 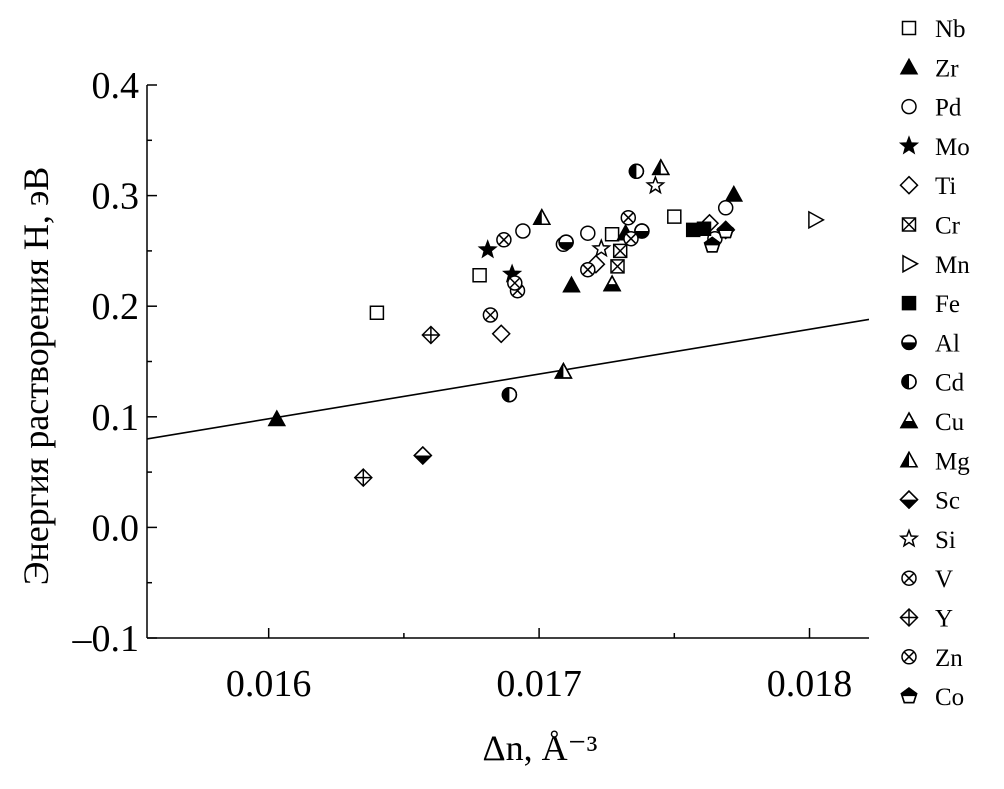 What do you see at coordinates (952, 147) in the screenshot?
I see `legend-label-mo: Mo` at bounding box center [952, 147].